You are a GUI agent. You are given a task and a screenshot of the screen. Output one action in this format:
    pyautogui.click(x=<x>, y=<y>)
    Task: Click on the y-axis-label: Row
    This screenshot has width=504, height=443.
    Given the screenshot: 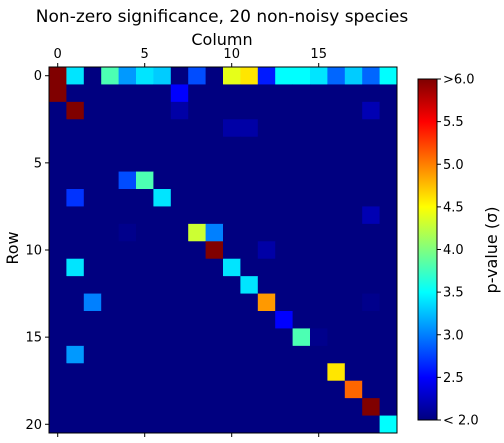 What is the action you would take?
    pyautogui.click(x=12, y=247)
    